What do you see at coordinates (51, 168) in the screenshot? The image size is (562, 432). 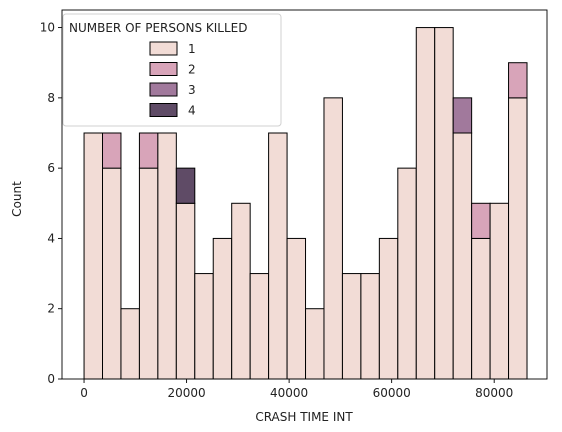 I see `y-tick-label-3: 6` at bounding box center [51, 168].